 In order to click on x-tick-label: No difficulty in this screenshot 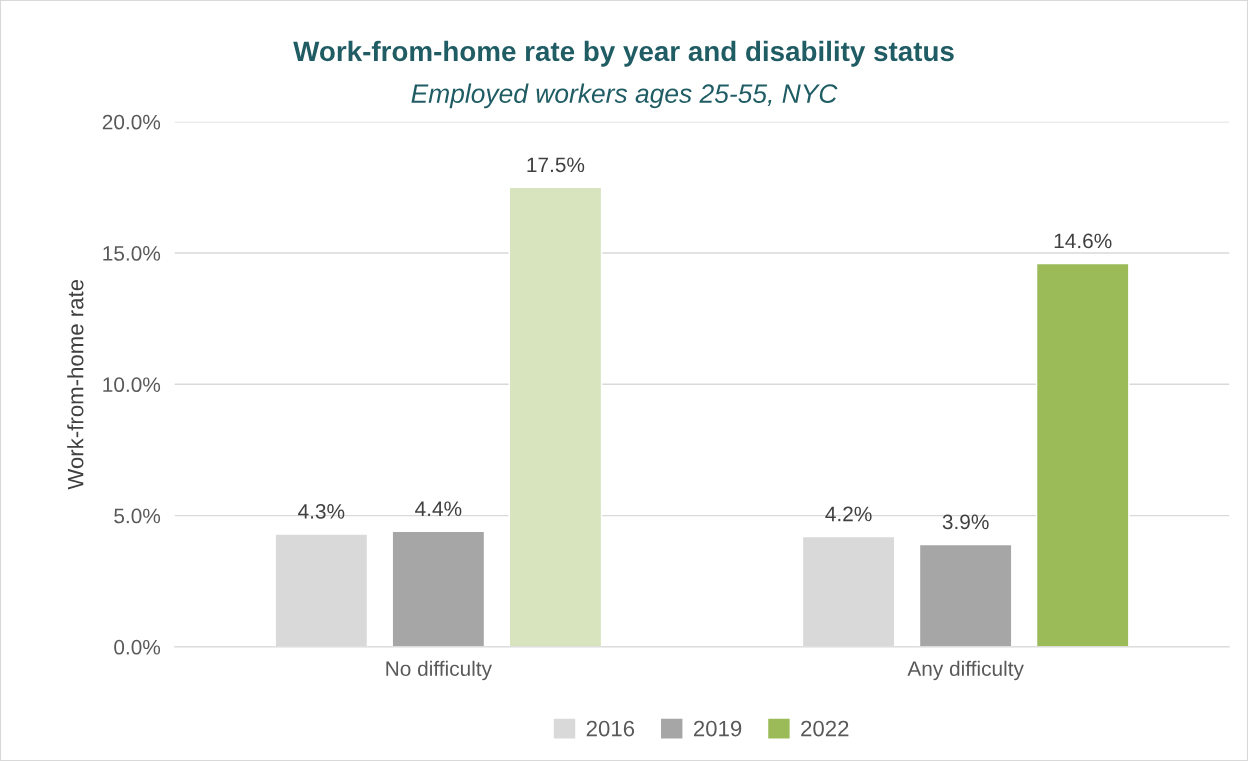, I will do `click(439, 670)`.